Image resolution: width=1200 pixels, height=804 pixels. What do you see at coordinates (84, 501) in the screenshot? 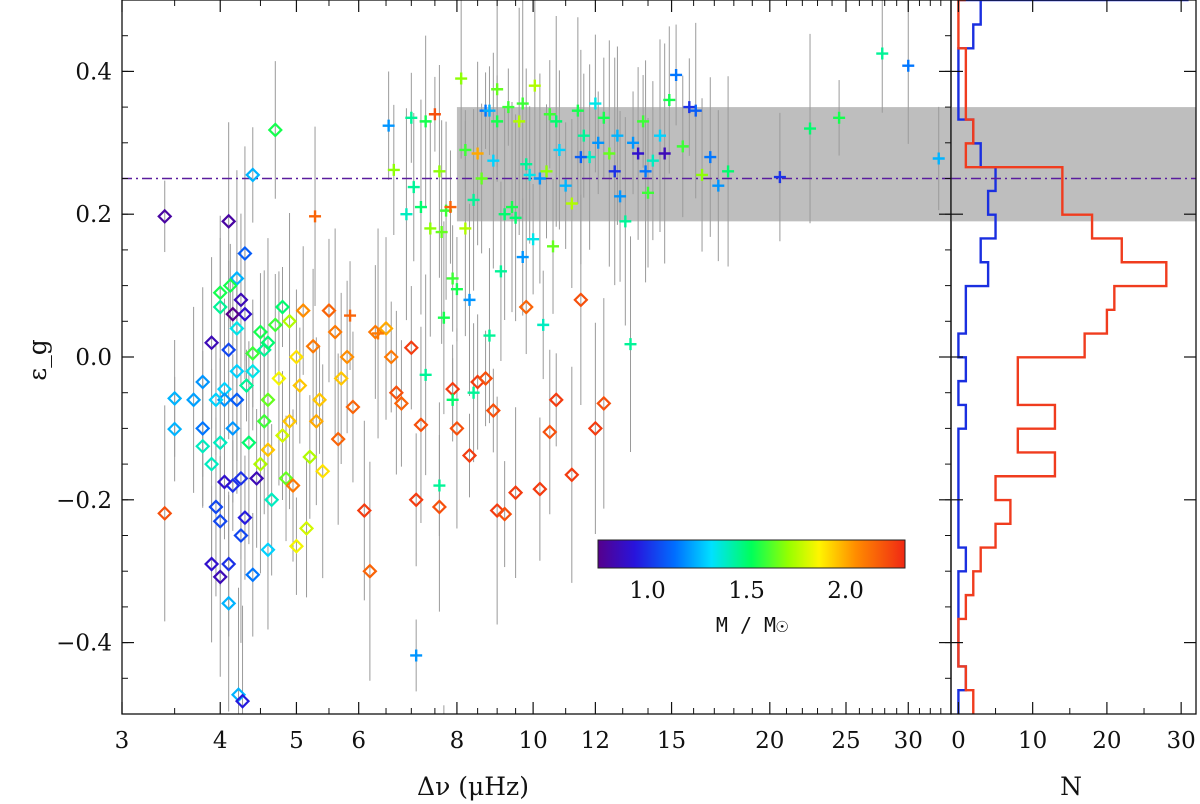
I see `y-tick-label: −0.2` at bounding box center [84, 501].